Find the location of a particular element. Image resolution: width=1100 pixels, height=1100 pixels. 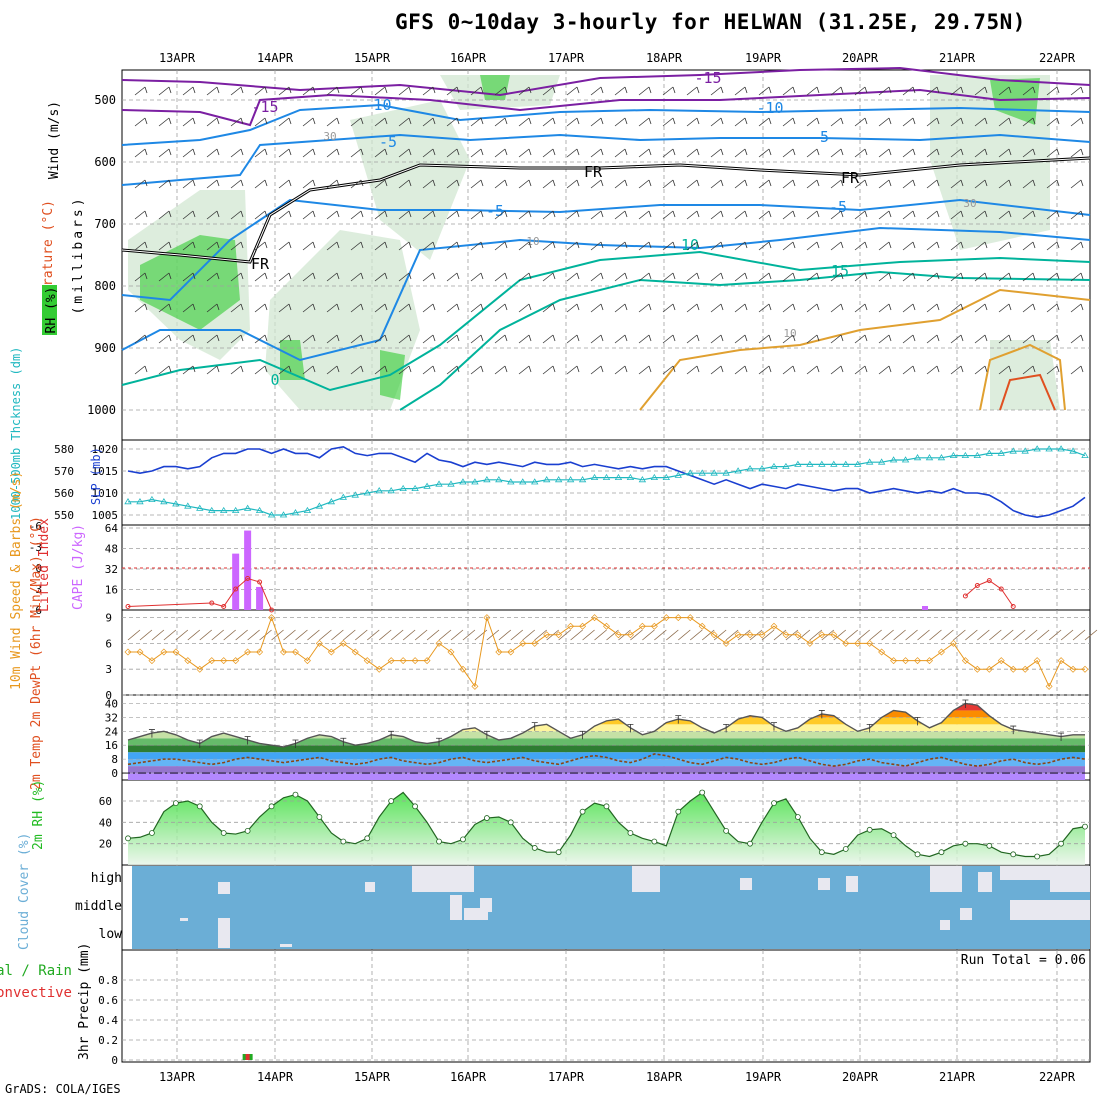

wind-tick: 6 is located at coordinates (108, 643).